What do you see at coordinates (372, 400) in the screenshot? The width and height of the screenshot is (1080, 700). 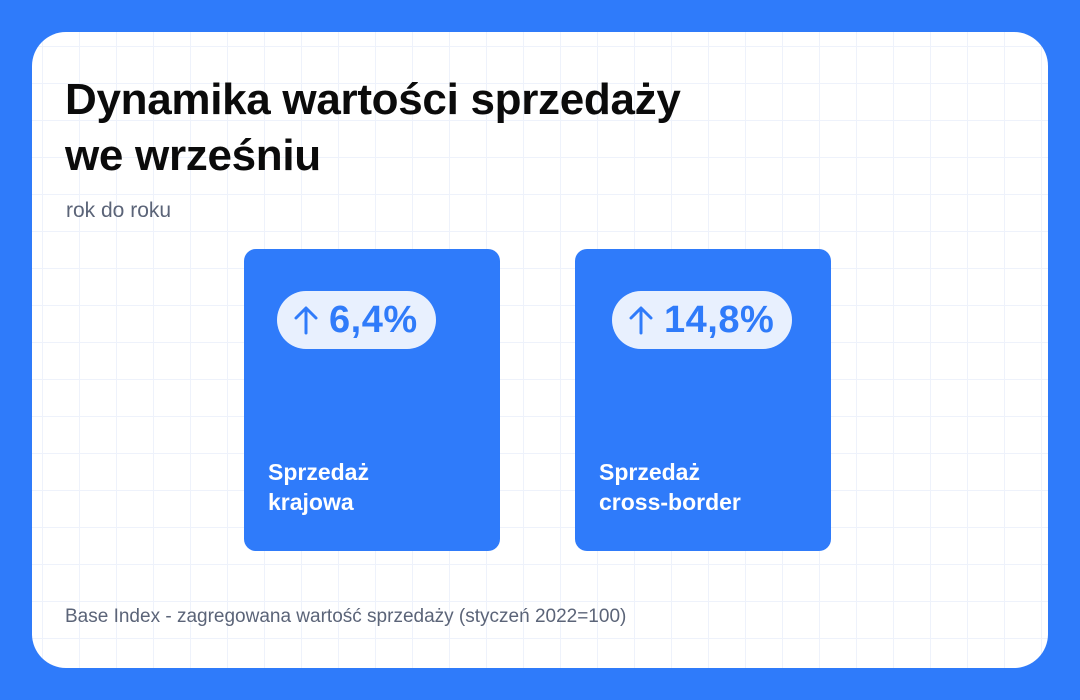 I see `tile-domestic-sales: 6,4% Sprzedaż krajowa` at bounding box center [372, 400].